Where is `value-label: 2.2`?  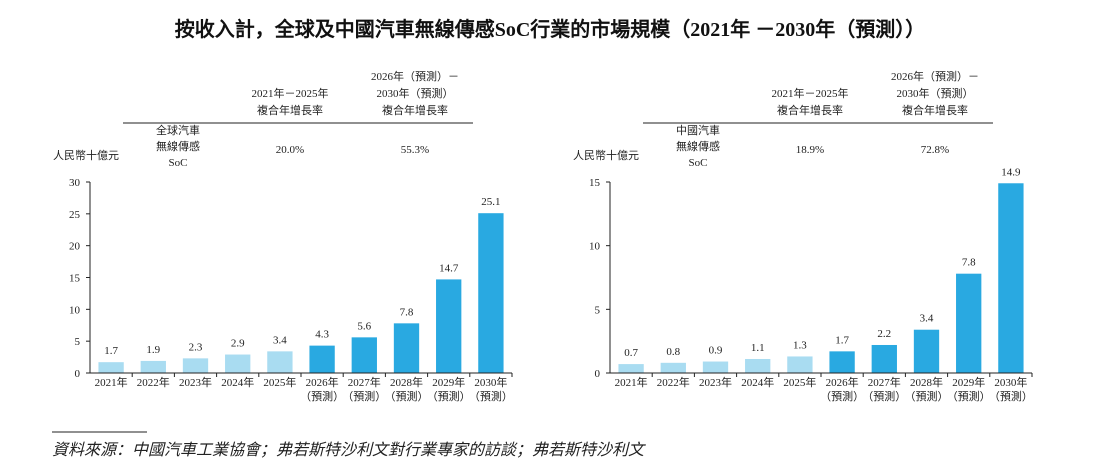
value-label: 2.2 is located at coordinates (884, 334).